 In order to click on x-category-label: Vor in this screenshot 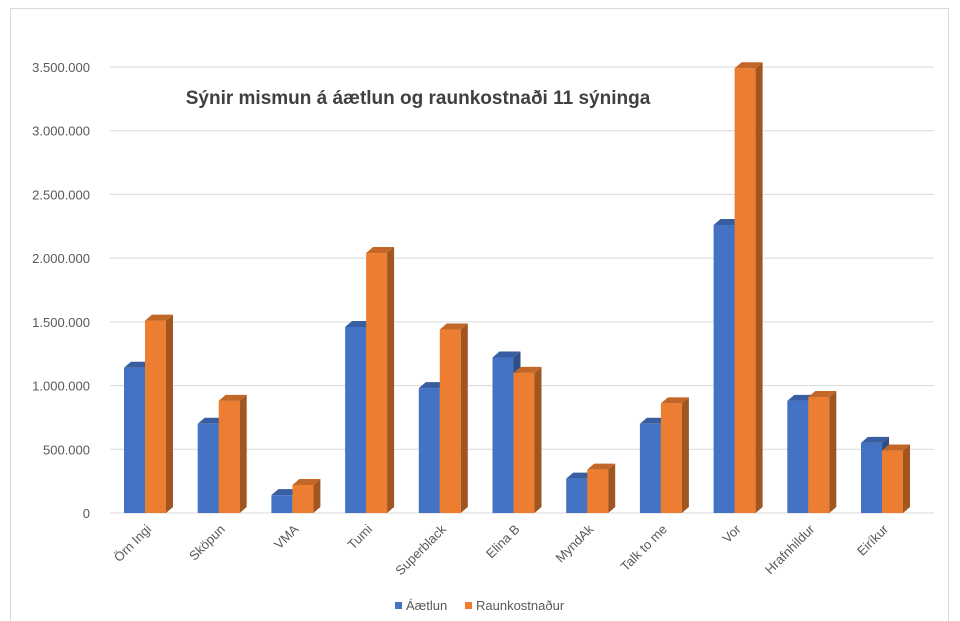, I will do `click(731, 533)`.